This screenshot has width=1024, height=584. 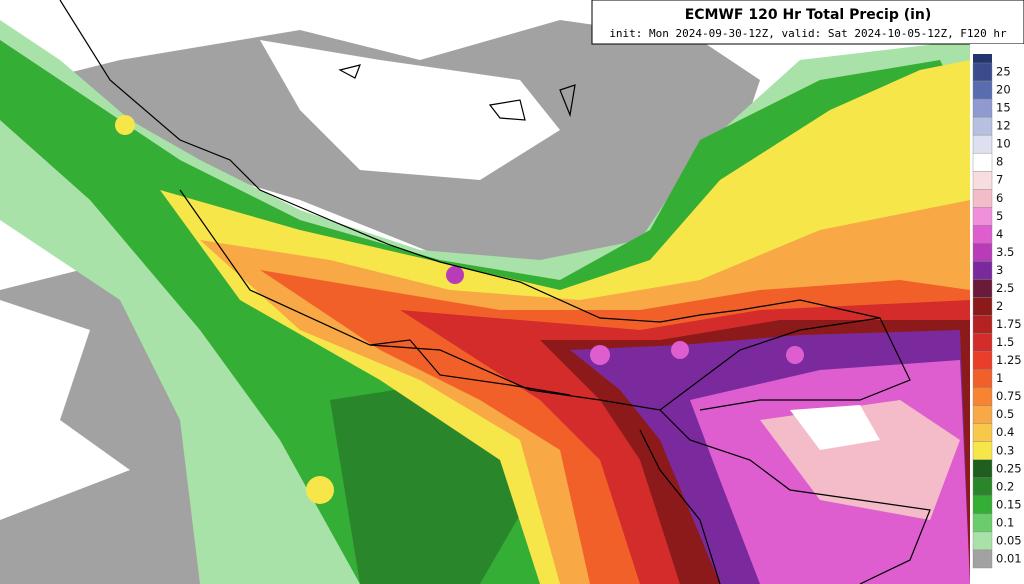 What do you see at coordinates (1005, 252) in the screenshot?
I see `colorbar-label: 3.5` at bounding box center [1005, 252].